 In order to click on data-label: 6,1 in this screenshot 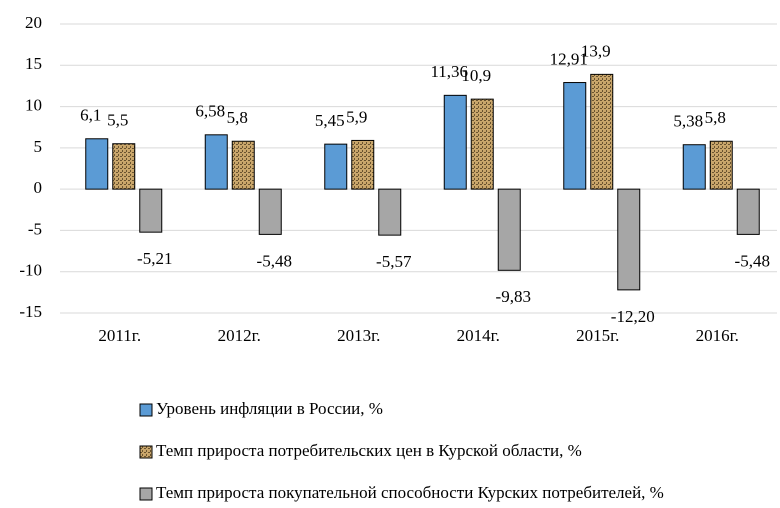, I will do `click(90, 115)`.